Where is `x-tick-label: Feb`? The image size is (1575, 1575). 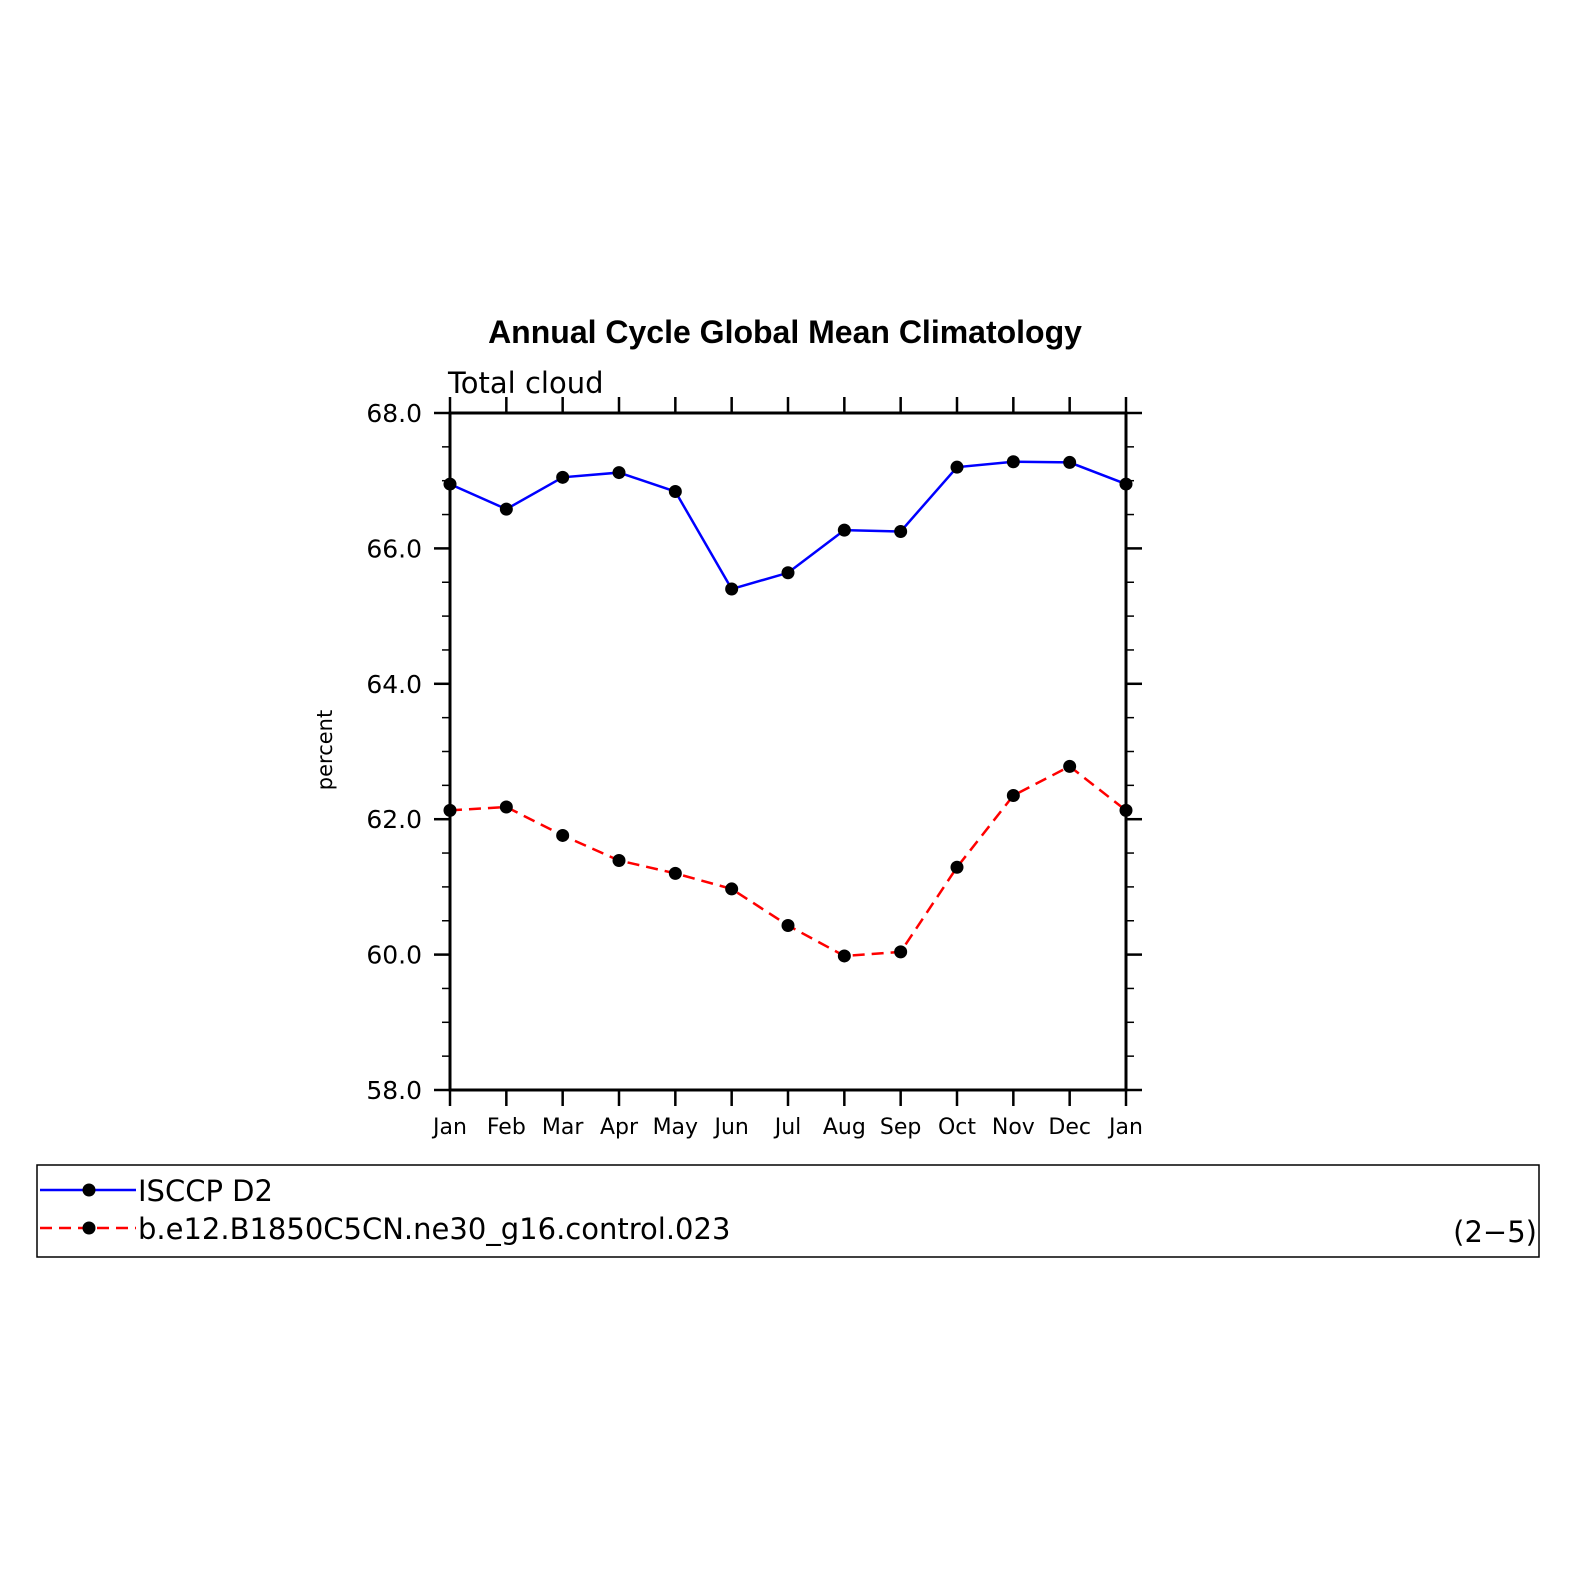 x-tick-label: Feb is located at coordinates (506, 1127).